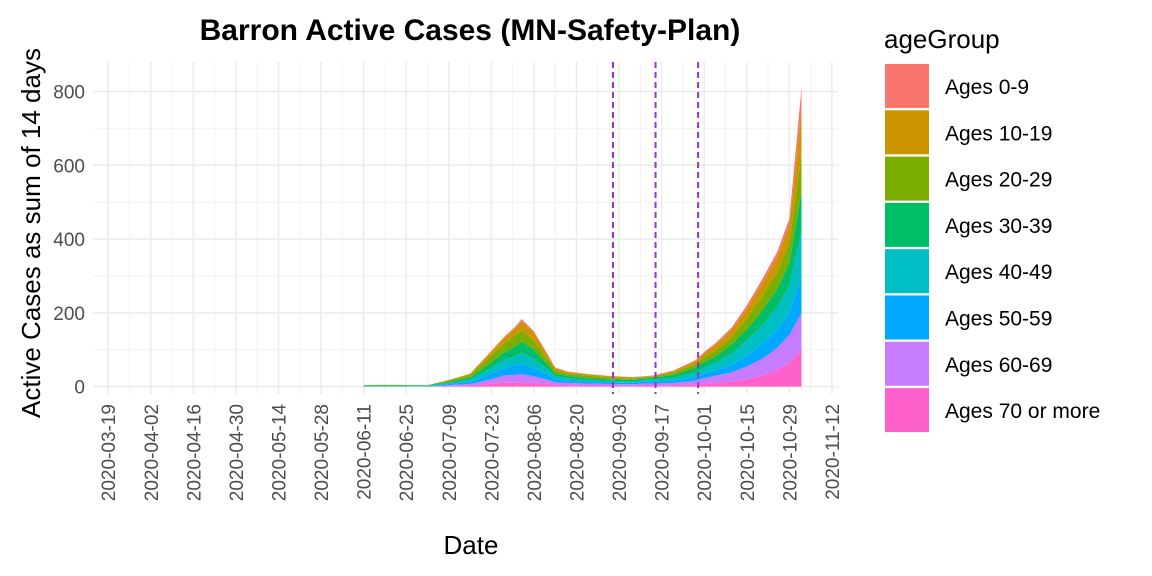 The height and width of the screenshot is (576, 1152). I want to click on area-series-ages-70-or-more, so click(582, 368).